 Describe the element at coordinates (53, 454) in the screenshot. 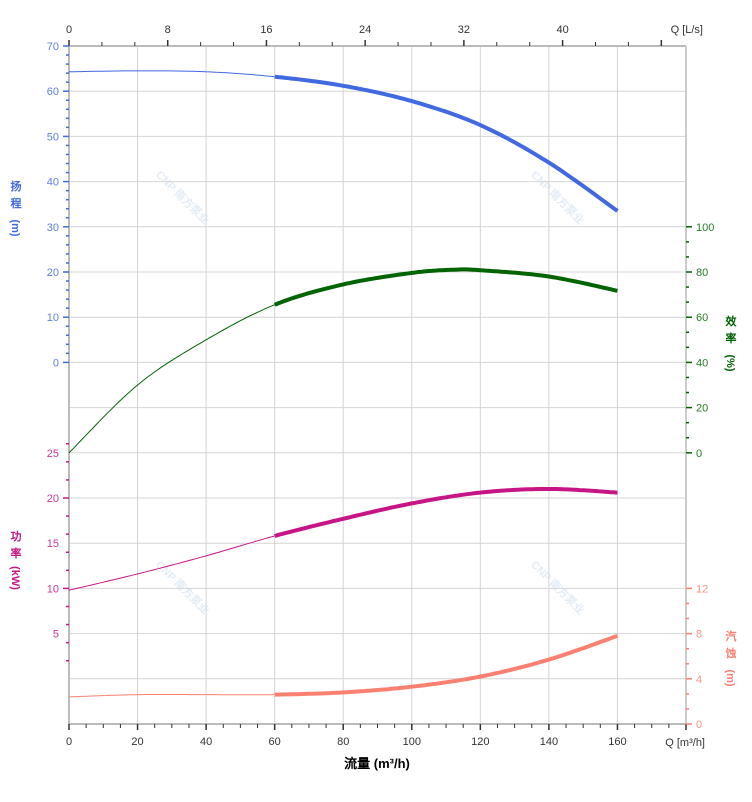

I see `power-axis-tick-label: 25` at that location.